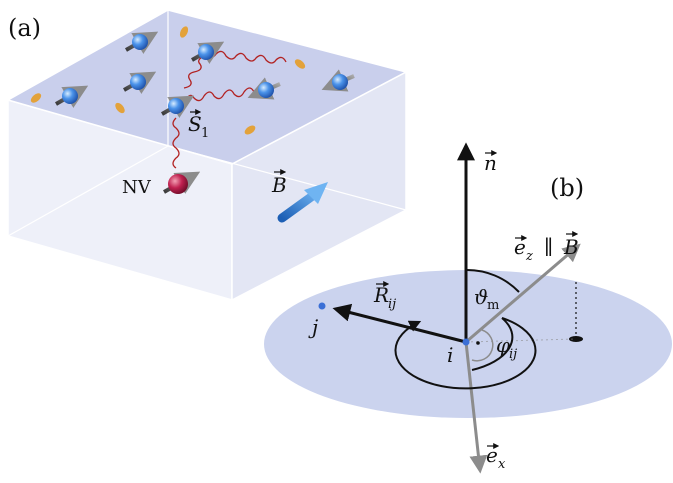  I want to click on nv-spin-icon, so click(178, 184).